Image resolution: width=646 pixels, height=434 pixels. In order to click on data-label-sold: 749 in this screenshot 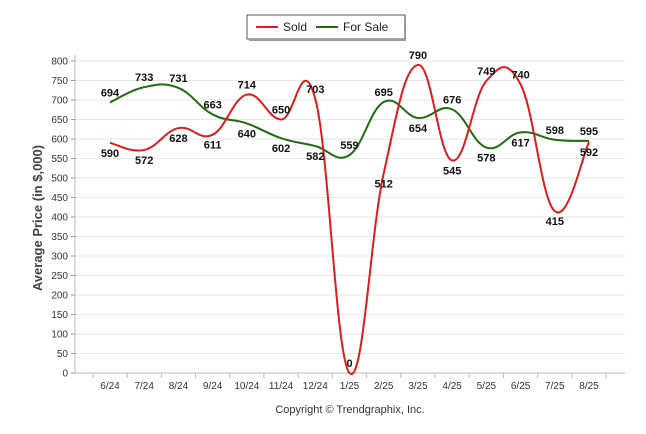, I will do `click(486, 72)`.